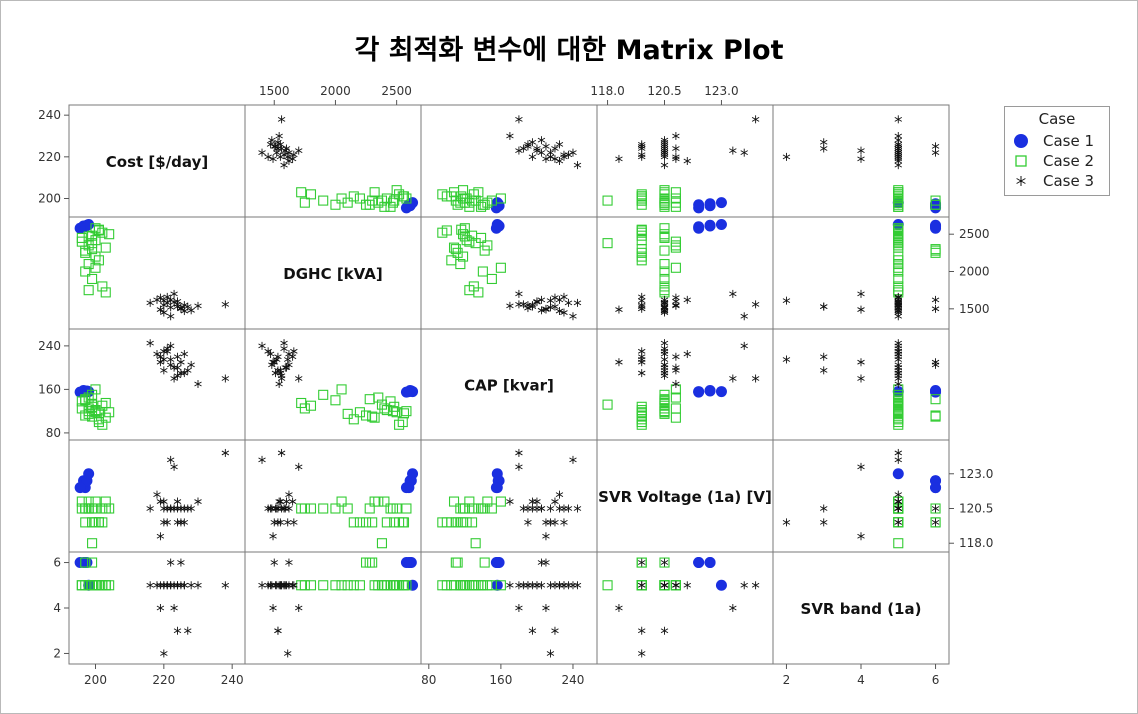 The height and width of the screenshot is (714, 1138). Describe the element at coordinates (95, 680) in the screenshot. I see `x-tick-label-cost: 200` at that location.